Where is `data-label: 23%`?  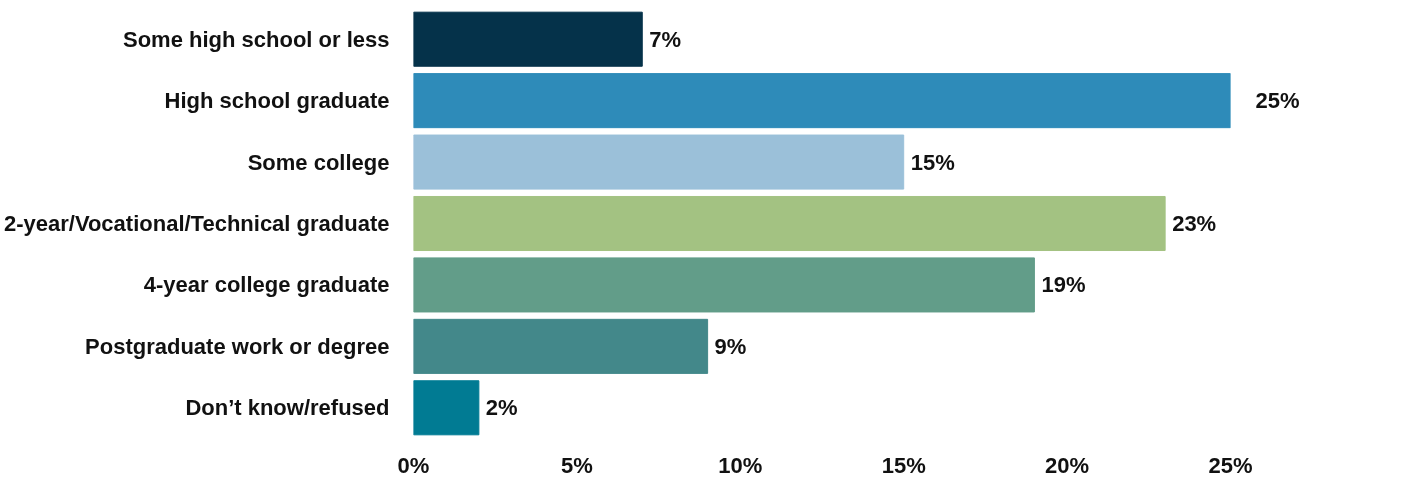
data-label: 23% is located at coordinates (1194, 223).